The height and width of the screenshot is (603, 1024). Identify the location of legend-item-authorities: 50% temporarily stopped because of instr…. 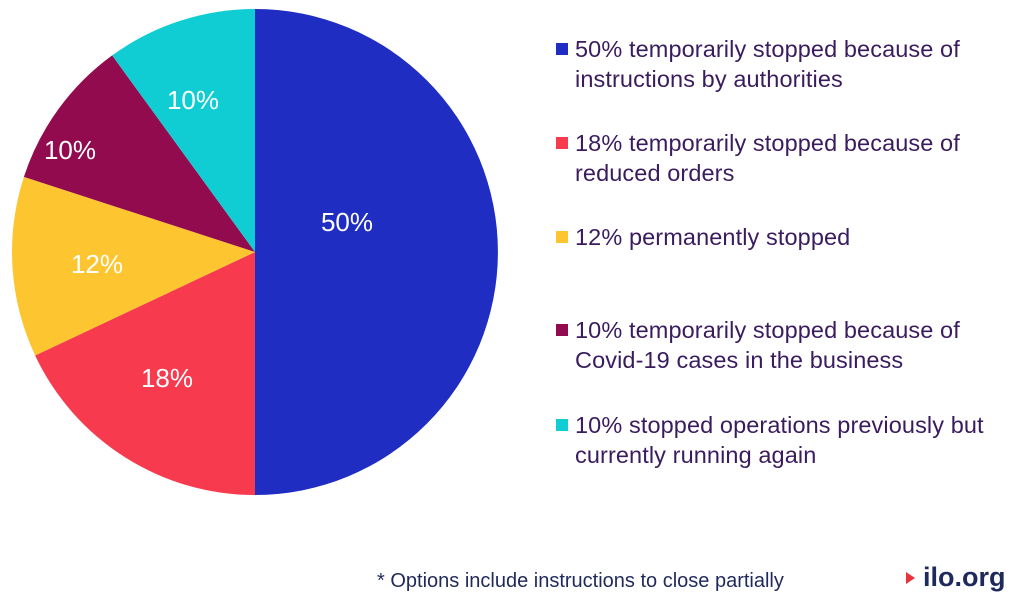
(789, 64).